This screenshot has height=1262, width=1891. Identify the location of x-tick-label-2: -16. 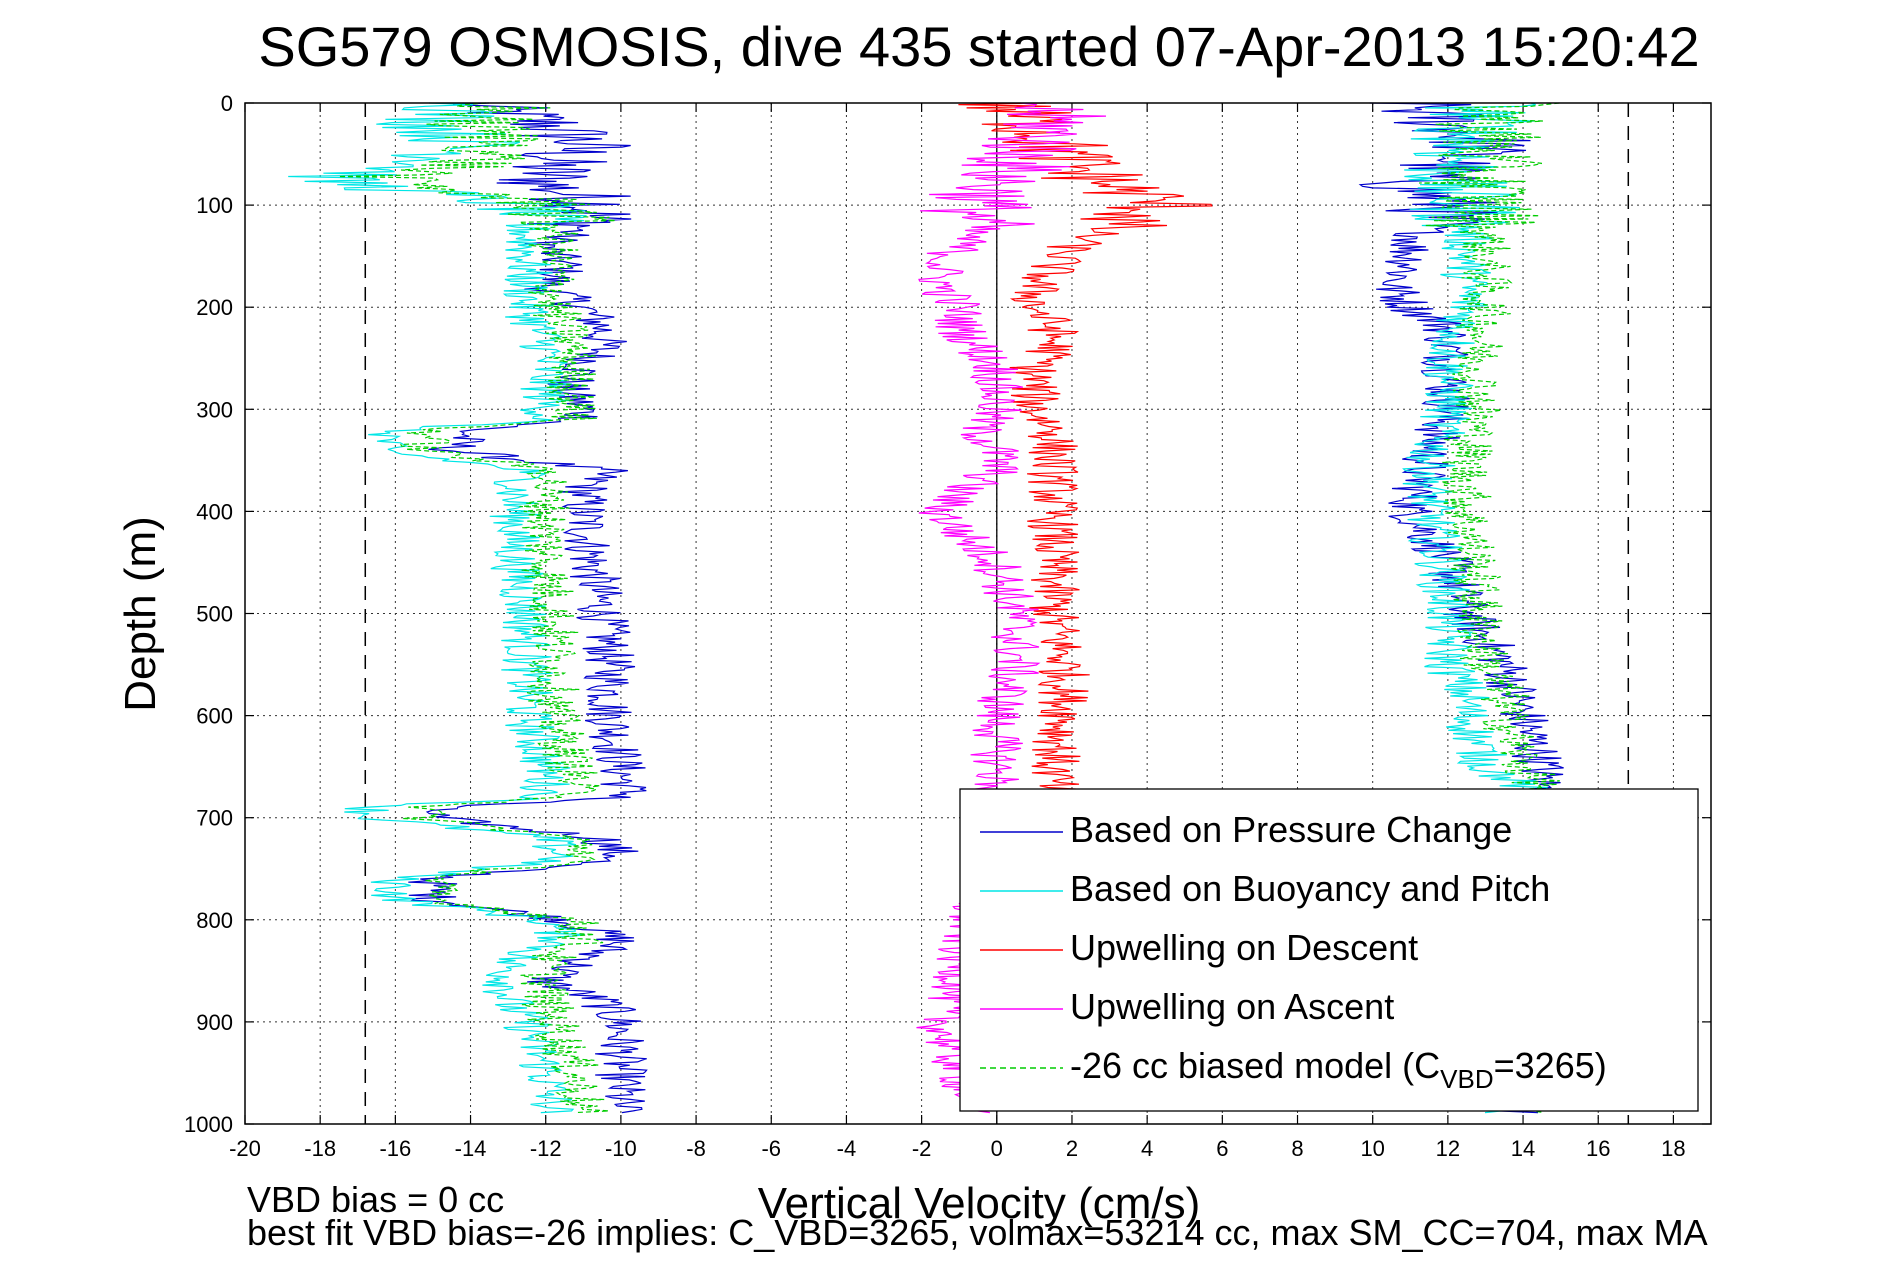
(395, 1148).